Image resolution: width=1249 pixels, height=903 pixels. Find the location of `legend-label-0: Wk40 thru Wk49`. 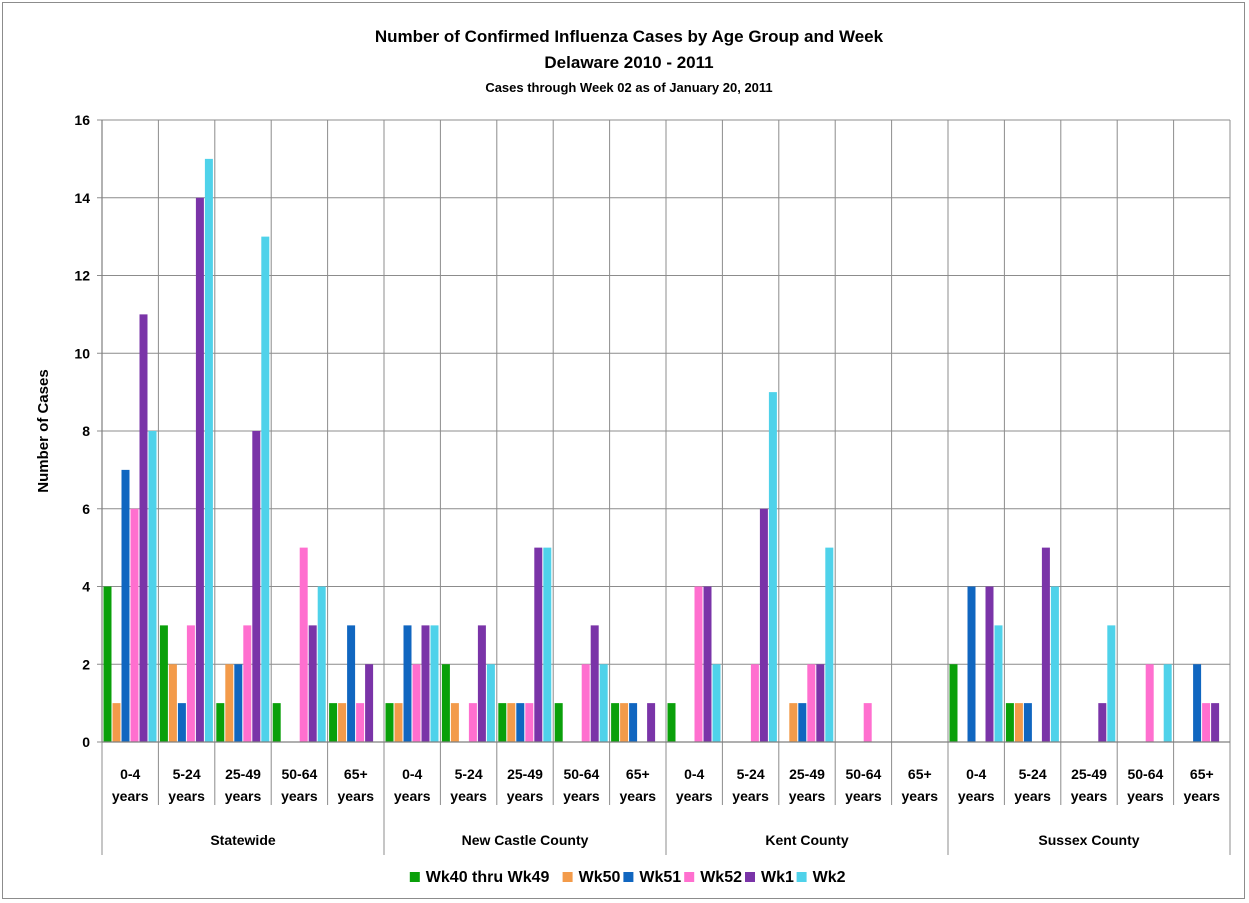

legend-label-0: Wk40 thru Wk49 is located at coordinates (488, 877).